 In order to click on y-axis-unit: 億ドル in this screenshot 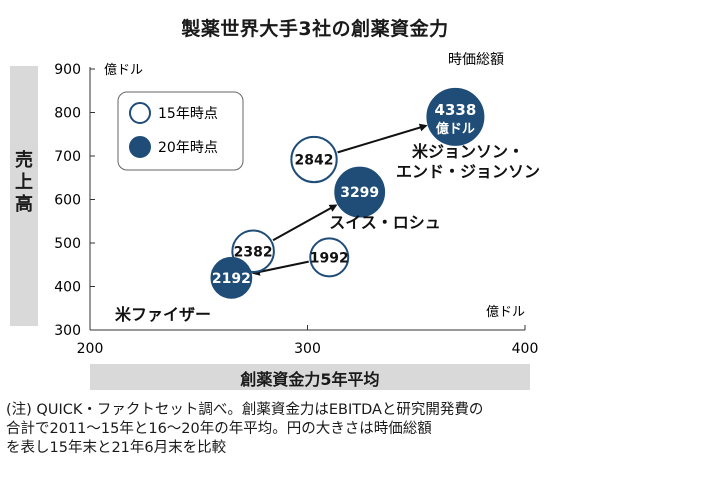, I will do `click(123, 70)`.